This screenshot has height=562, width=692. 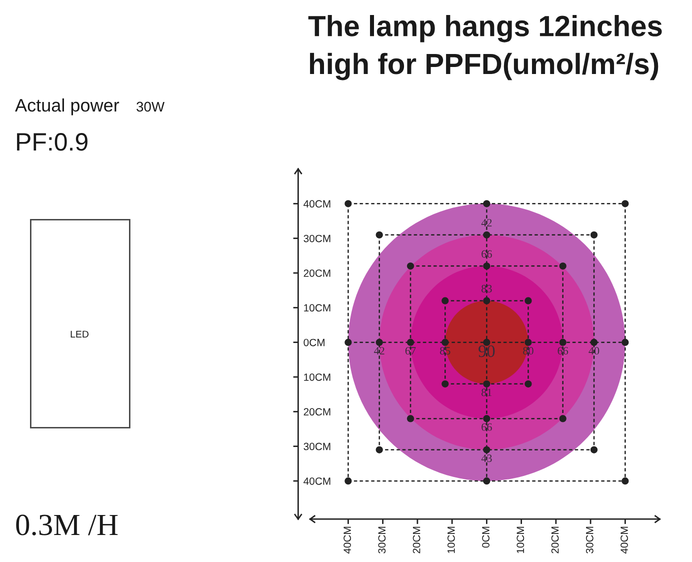 I want to click on annotation: 40, so click(x=594, y=351).